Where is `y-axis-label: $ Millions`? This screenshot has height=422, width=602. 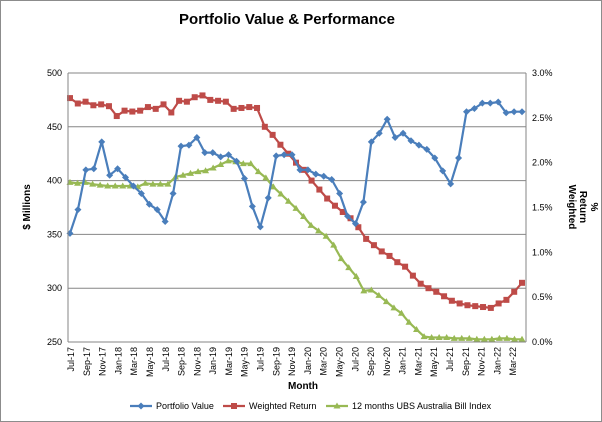 y-axis-label: $ Millions is located at coordinates (27, 207).